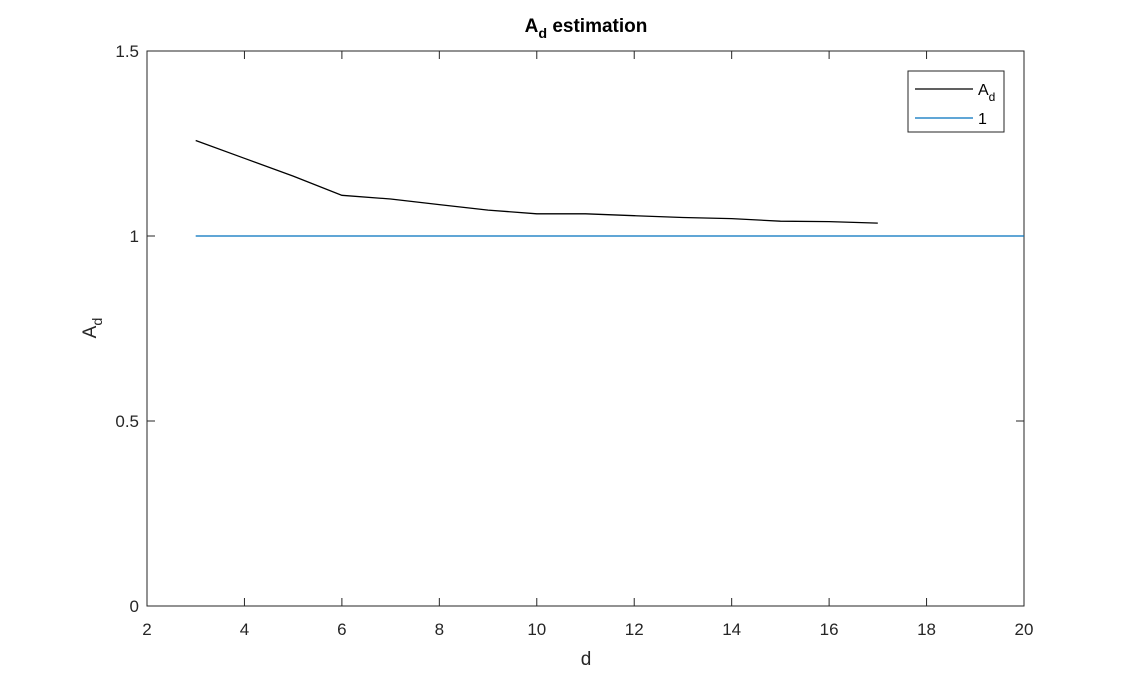 Image resolution: width=1134 pixels, height=681 pixels. I want to click on y-axis-label: Ad, so click(93, 328).